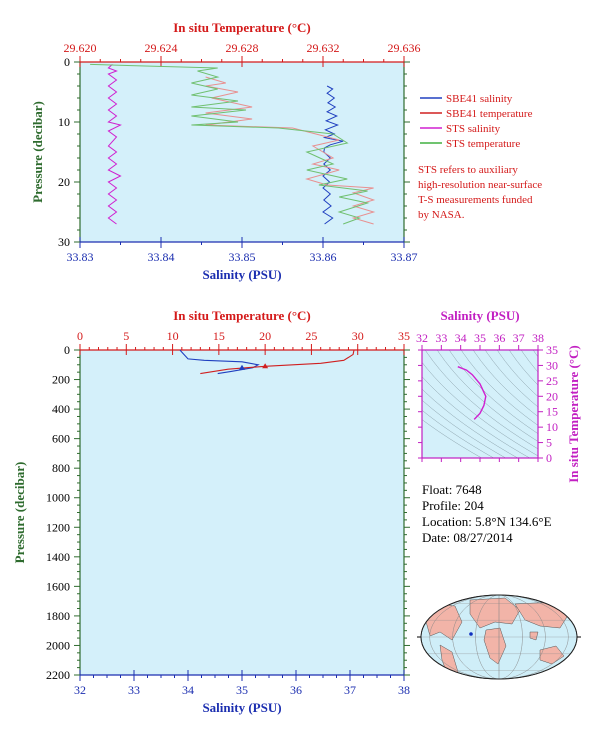 The image size is (601, 736). Describe the element at coordinates (311, 336) in the screenshot. I see `lower-chart-top-tick-label: 25` at that location.